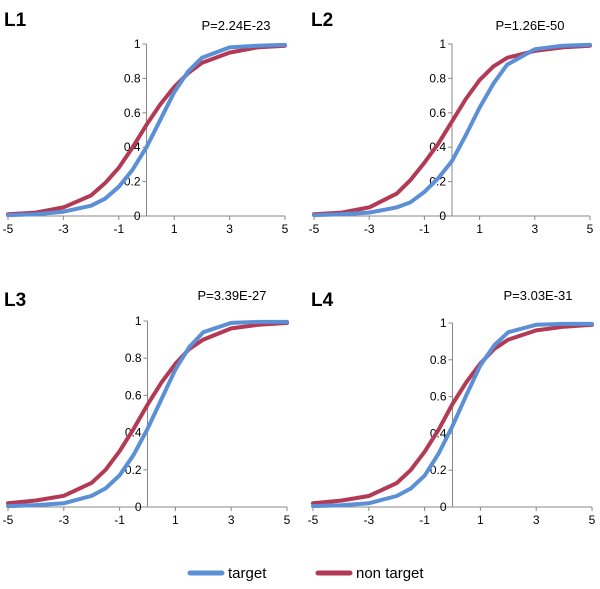 The image size is (600, 589). Describe the element at coordinates (227, 573) in the screenshot. I see `legend-item-target: target` at that location.